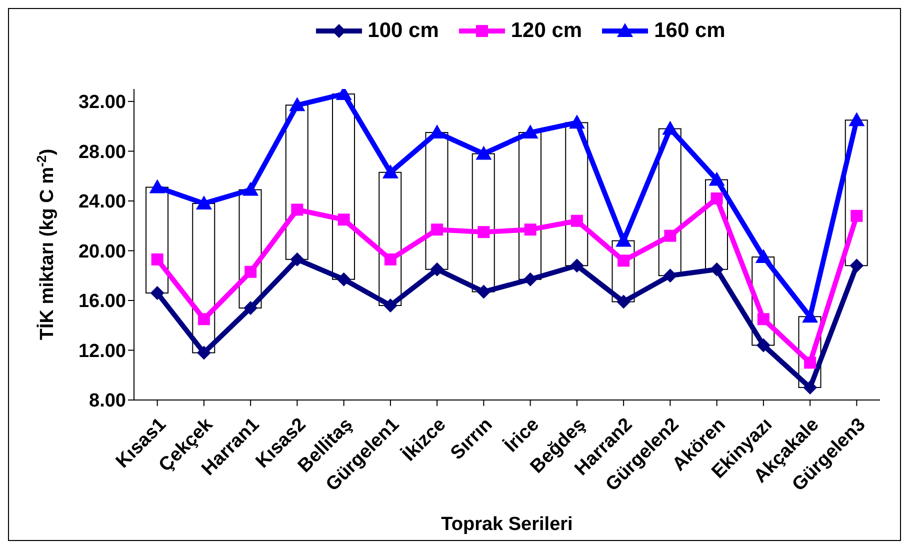 This screenshot has width=909, height=549. Describe the element at coordinates (102, 351) in the screenshot. I see `y-tick-label: 12.00` at that location.